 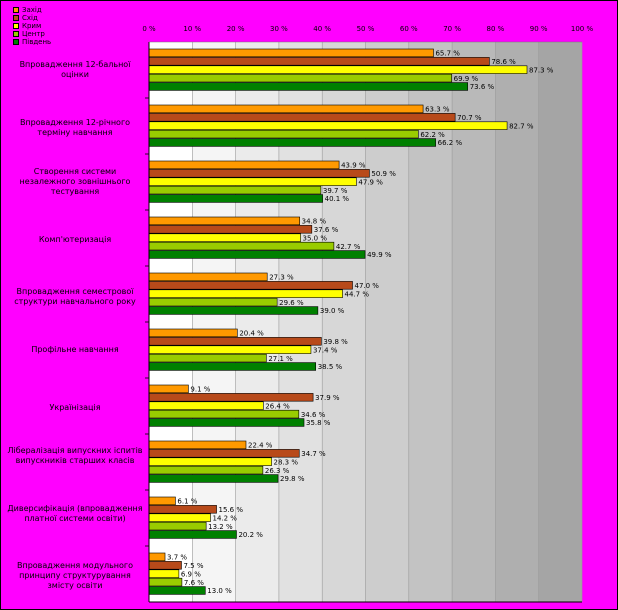 What do you see at coordinates (220, 527) in the screenshot?
I see `data-label-8-3: 13.2 %` at bounding box center [220, 527].